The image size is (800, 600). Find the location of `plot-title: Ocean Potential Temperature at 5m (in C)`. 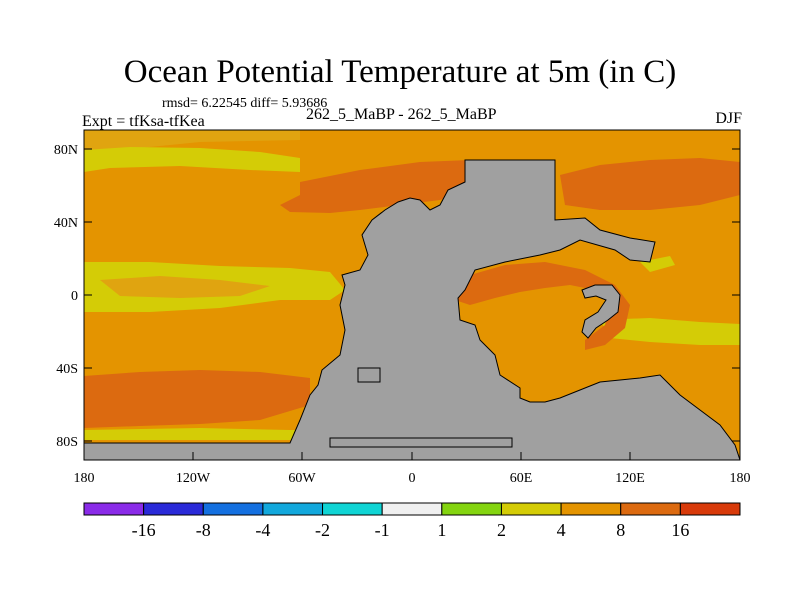

plot-title: Ocean Potential Temperature at 5m (in C) is located at coordinates (400, 72).